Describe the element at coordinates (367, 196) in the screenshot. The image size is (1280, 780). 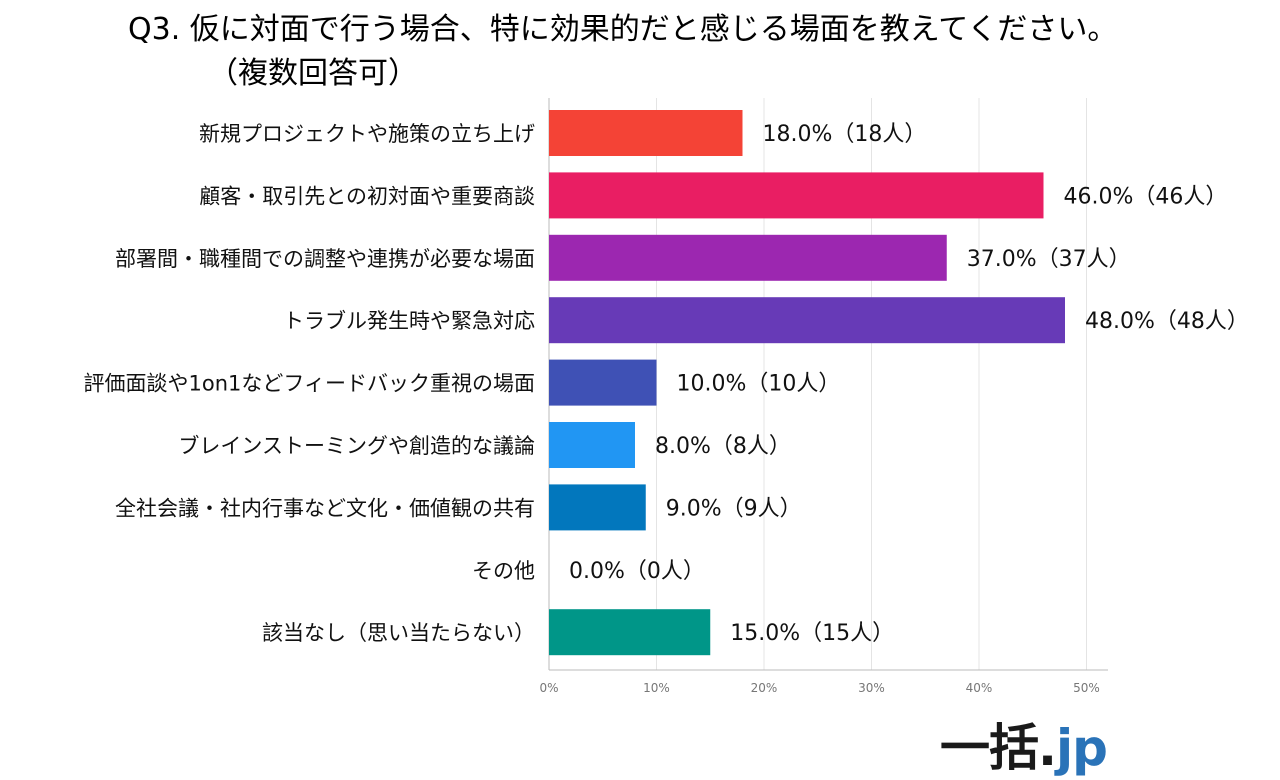
I see `category-label: 顧客・取引先との初対面や重要商談` at that location.